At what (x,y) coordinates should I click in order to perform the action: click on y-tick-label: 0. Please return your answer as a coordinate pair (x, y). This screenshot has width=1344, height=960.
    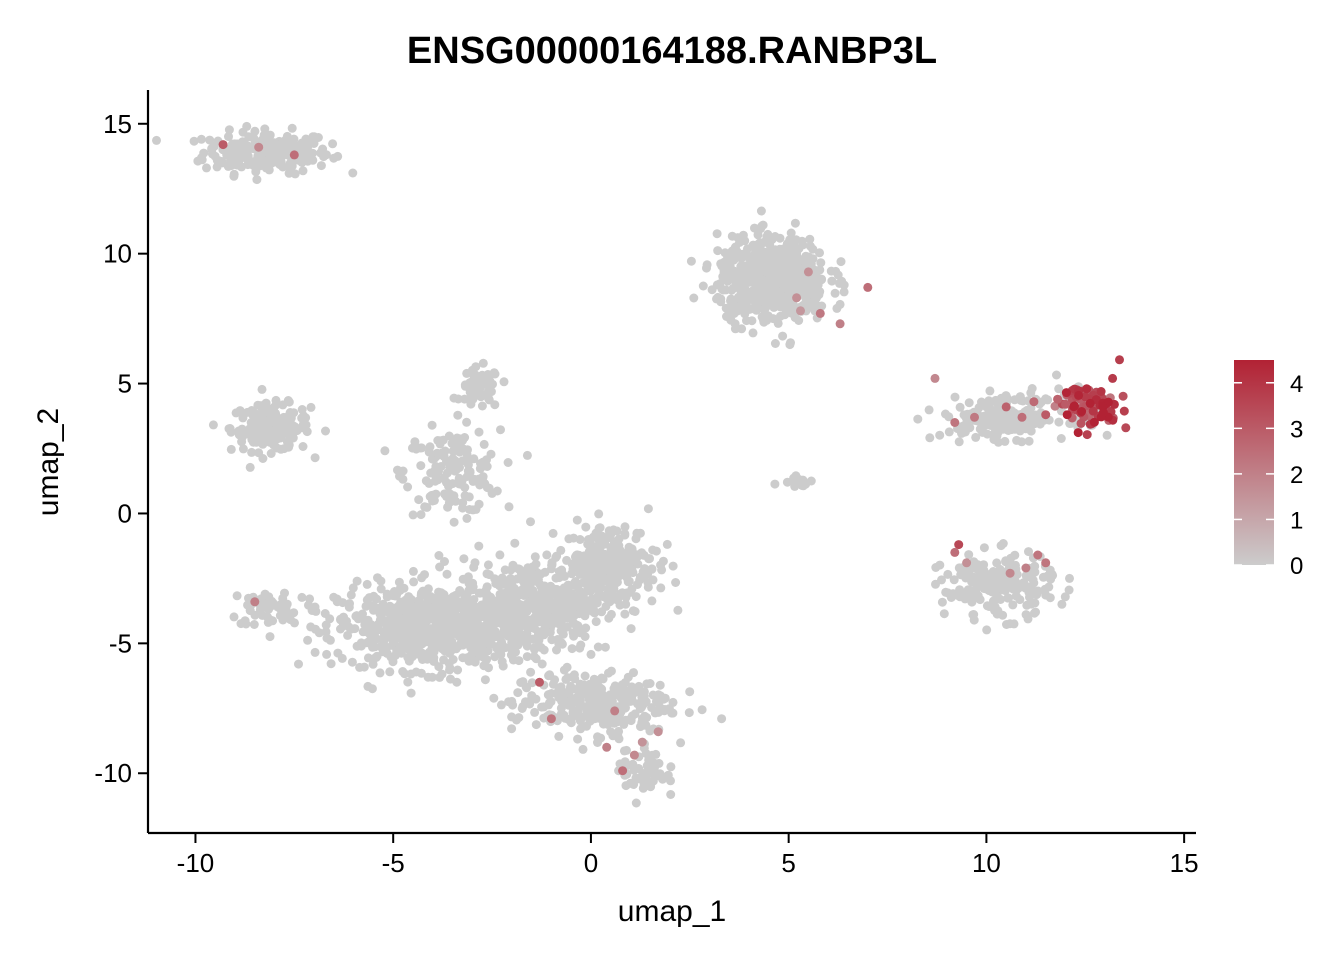
    Looking at the image, I should click on (125, 513).